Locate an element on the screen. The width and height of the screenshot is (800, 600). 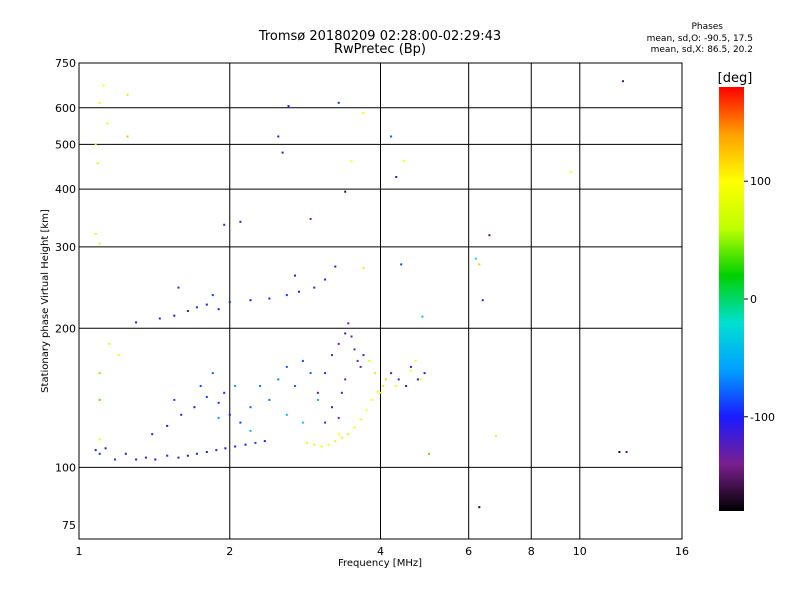
colorbar-tick-label: 0 is located at coordinates (753, 299).